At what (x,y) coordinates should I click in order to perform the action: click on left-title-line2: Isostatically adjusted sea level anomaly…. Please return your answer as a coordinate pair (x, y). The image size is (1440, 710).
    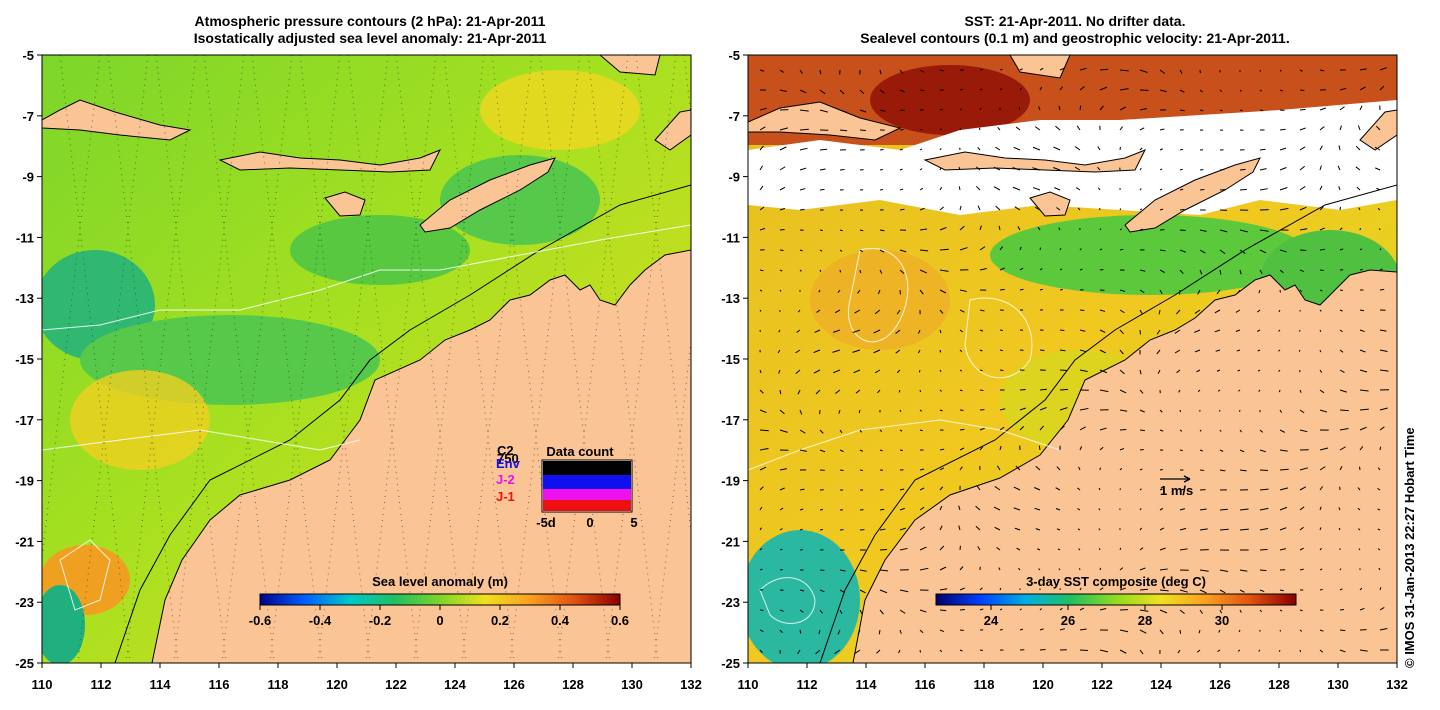
    Looking at the image, I should click on (370, 38).